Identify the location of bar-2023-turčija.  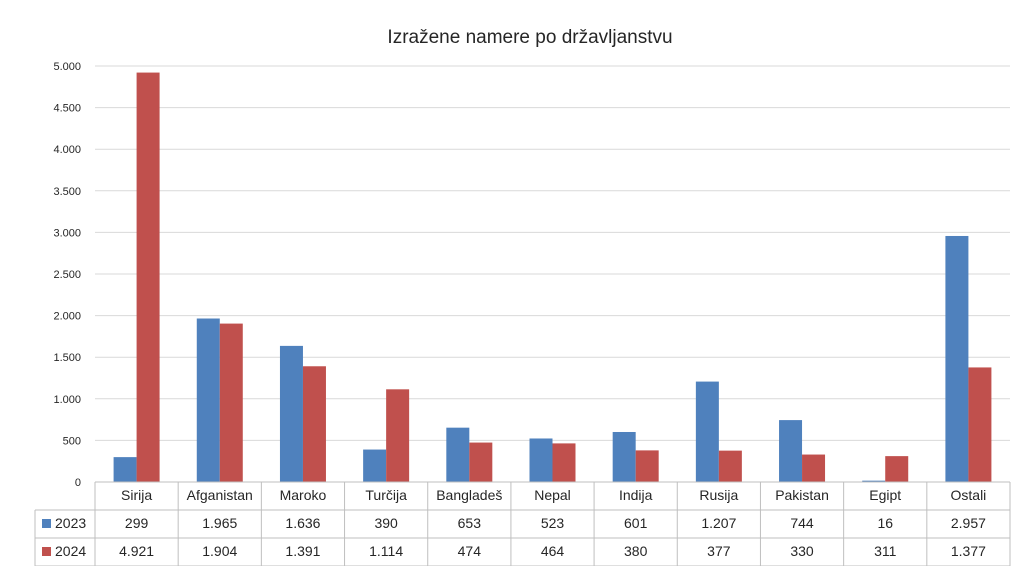
(375, 465).